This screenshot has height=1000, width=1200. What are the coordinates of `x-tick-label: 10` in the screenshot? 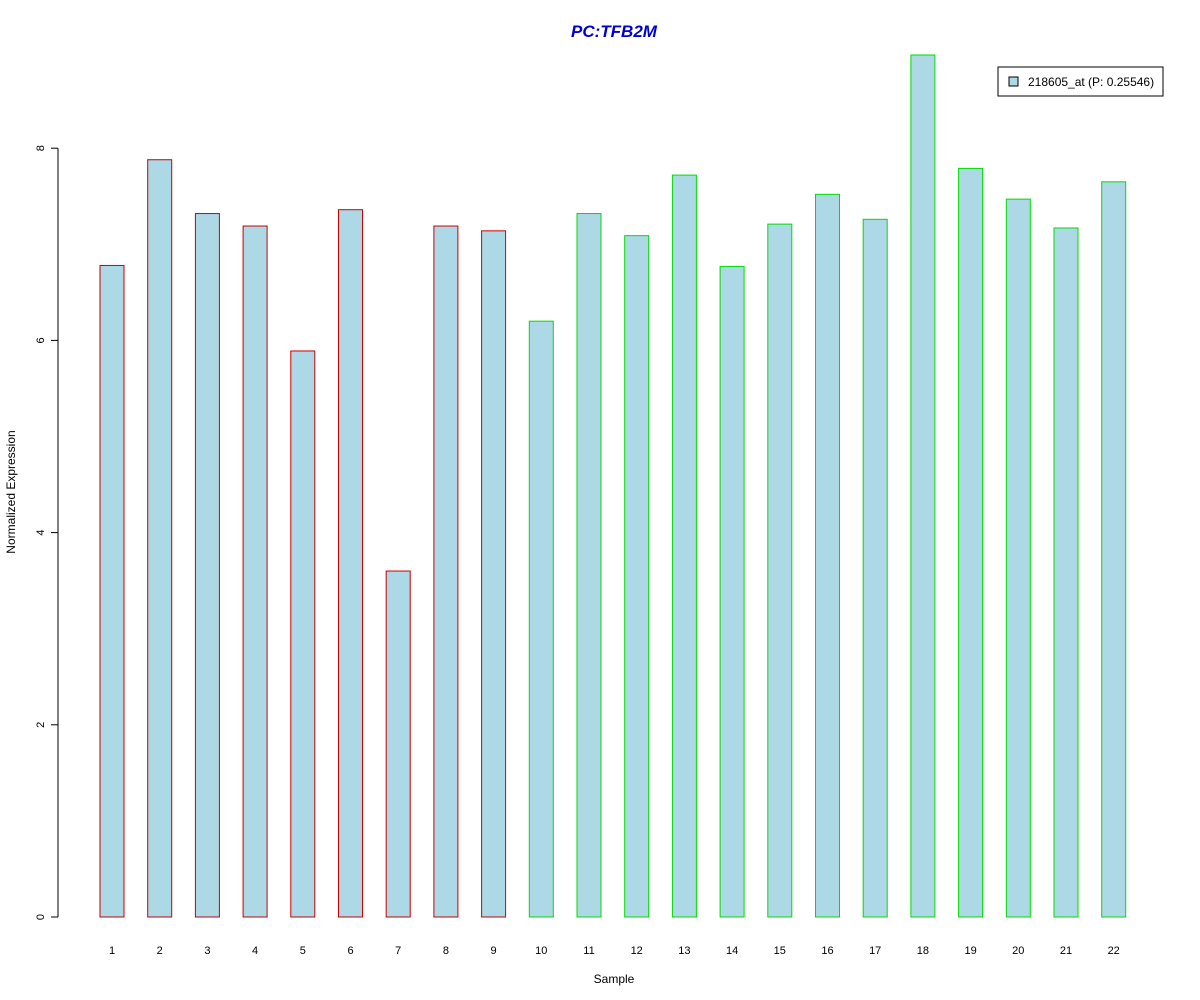 It's located at (541, 951).